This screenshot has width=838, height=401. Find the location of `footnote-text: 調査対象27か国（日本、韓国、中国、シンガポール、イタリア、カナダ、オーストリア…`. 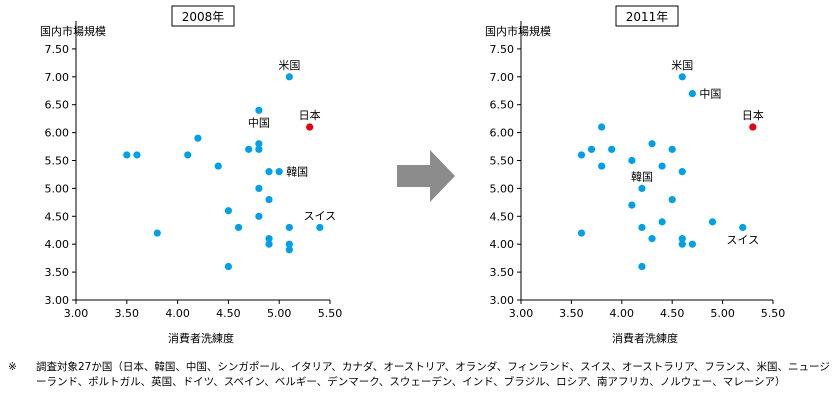

footnote-text: 調査対象27か国（日本、韓国、中国、シンガポール、イタリア、カナダ、オーストリア… is located at coordinates (433, 374).